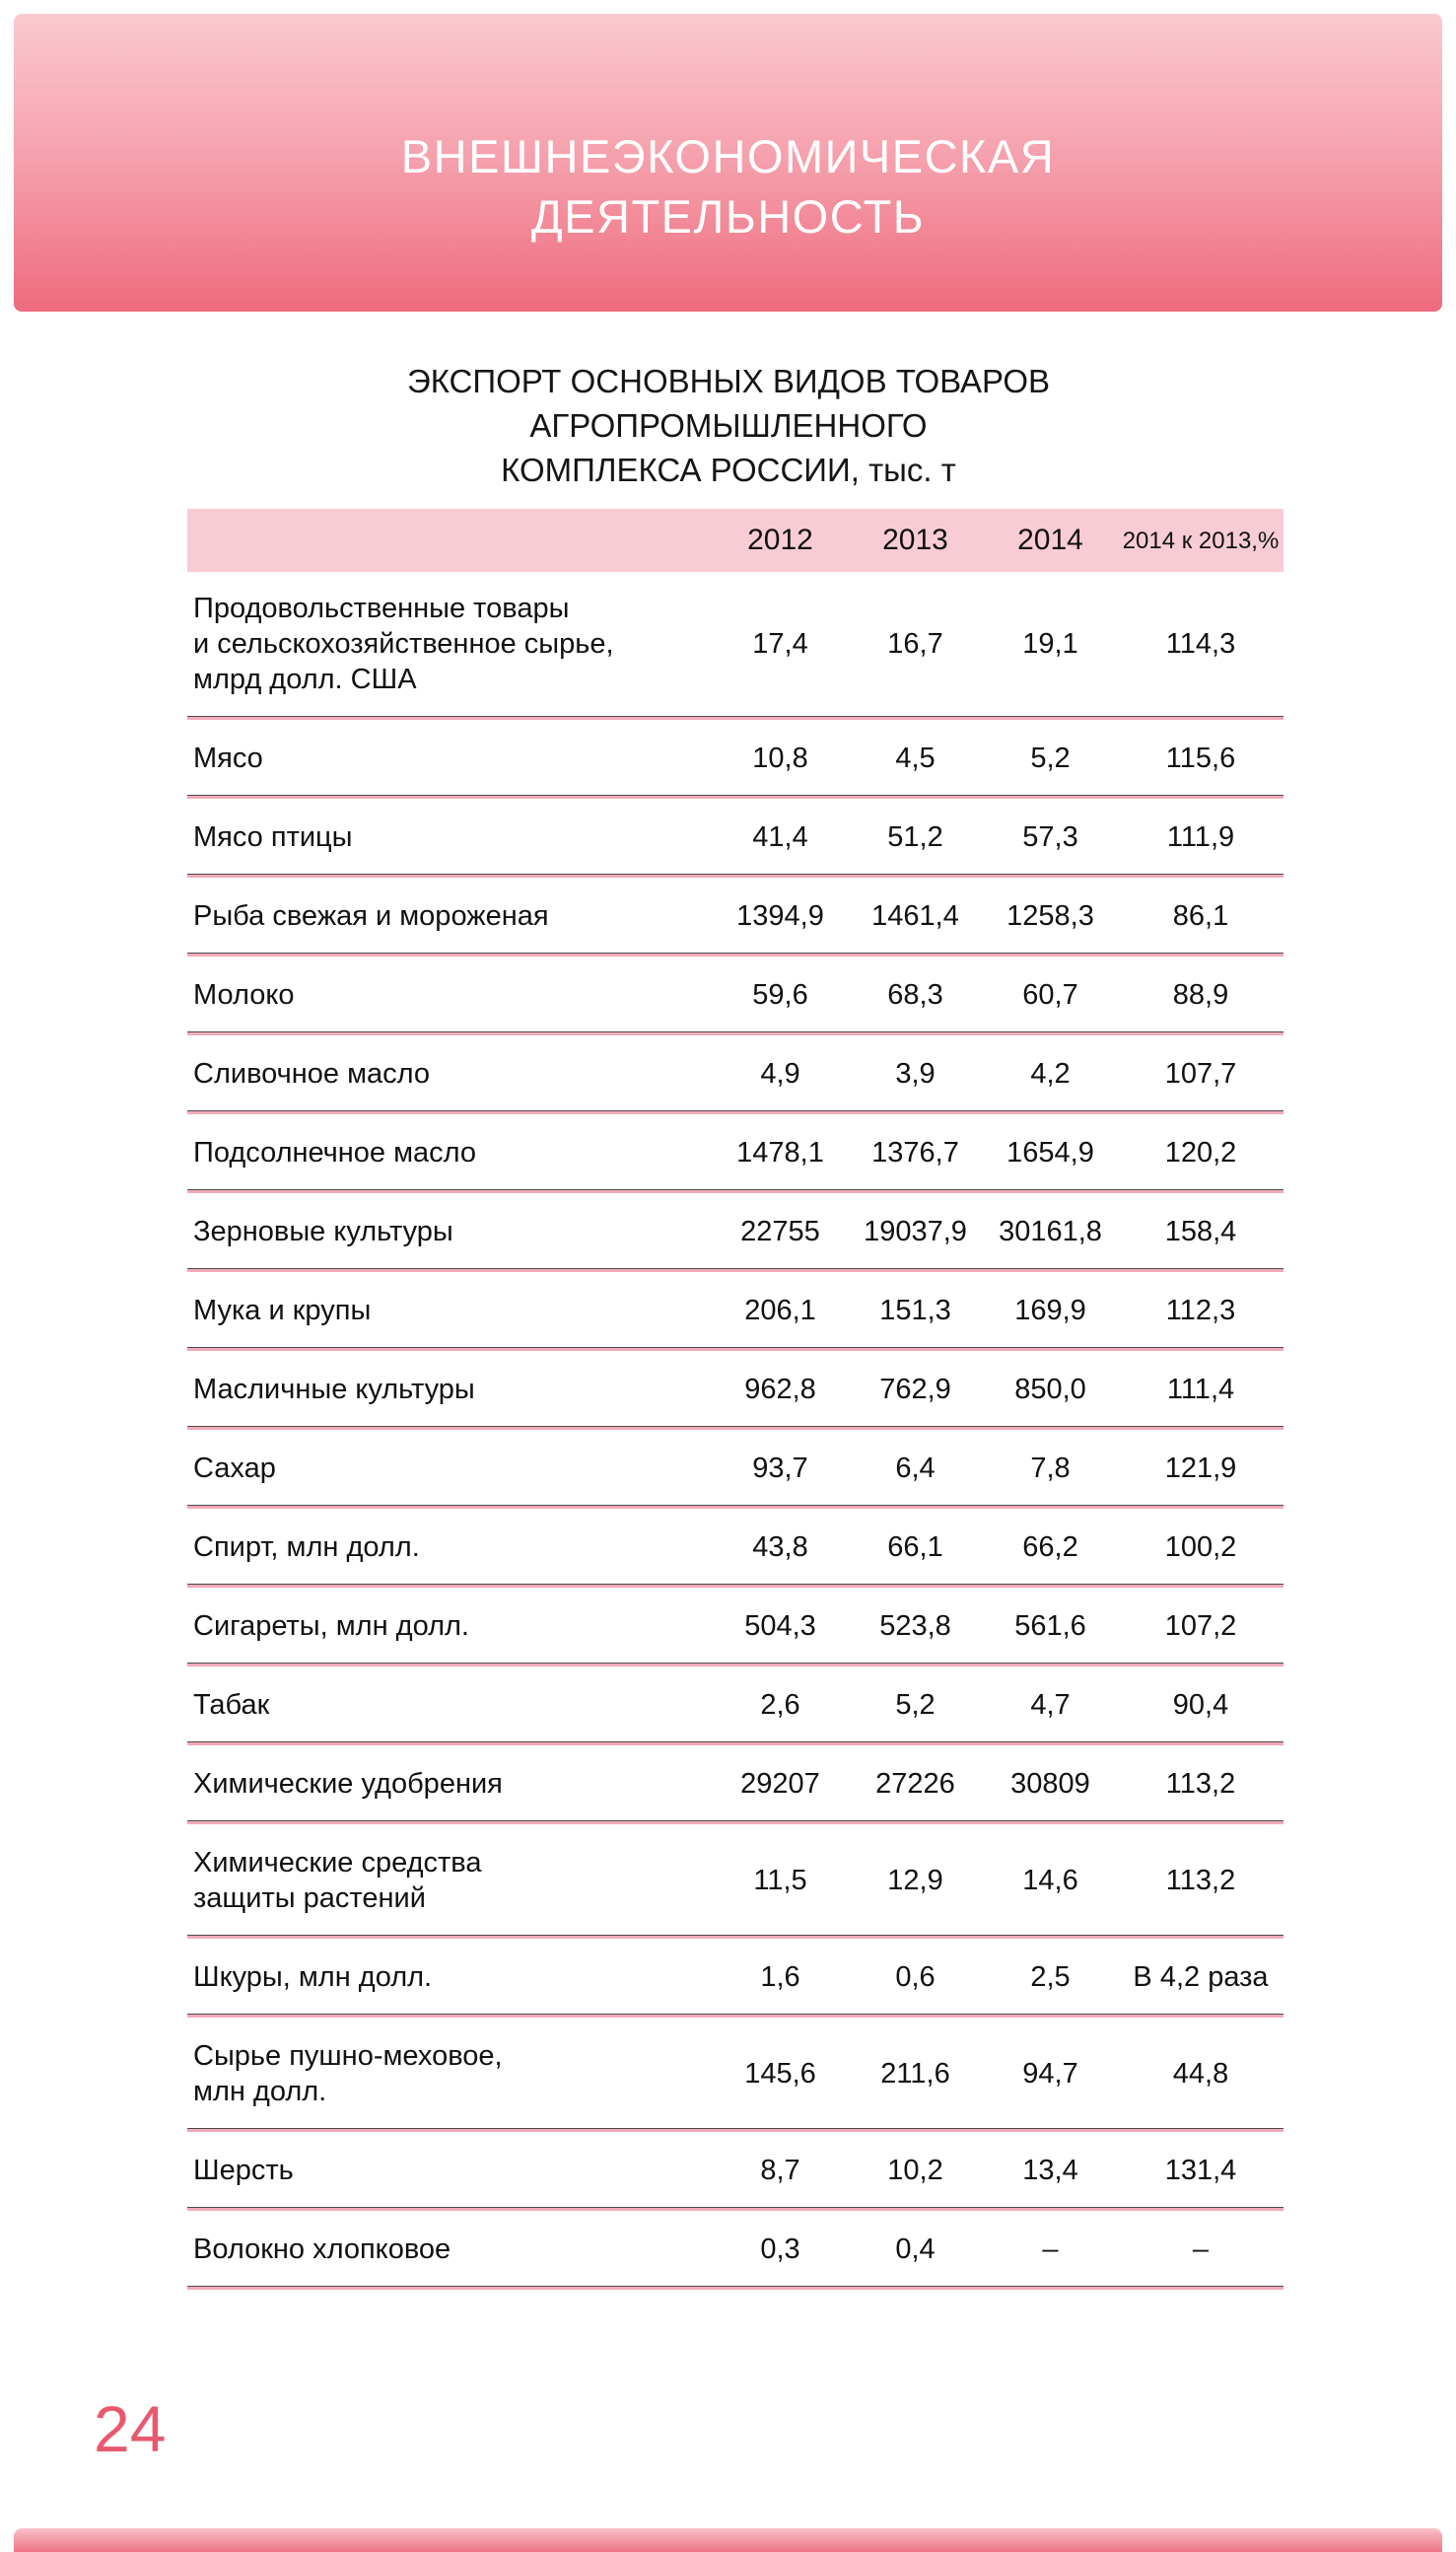 This screenshot has width=1456, height=2552. What do you see at coordinates (335, 1153) in the screenshot?
I see `row-label: Подсолнечное масло` at bounding box center [335, 1153].